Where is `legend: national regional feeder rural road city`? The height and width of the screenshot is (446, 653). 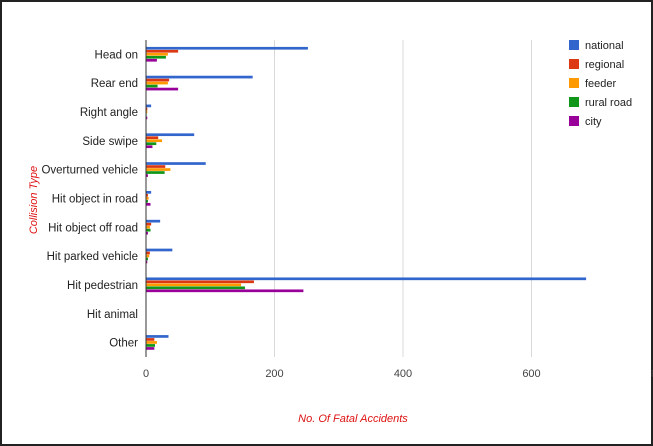
legend: national regional feeder rural road city is located at coordinates (600, 84).